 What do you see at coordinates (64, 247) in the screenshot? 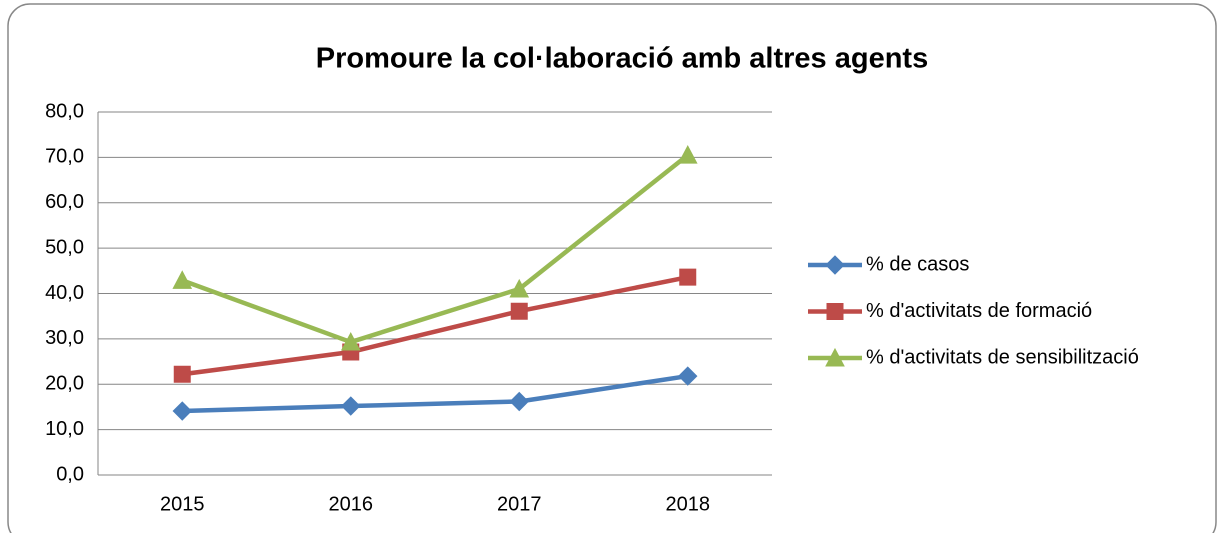
I see `y-tick-label: 50,0` at bounding box center [64, 247].